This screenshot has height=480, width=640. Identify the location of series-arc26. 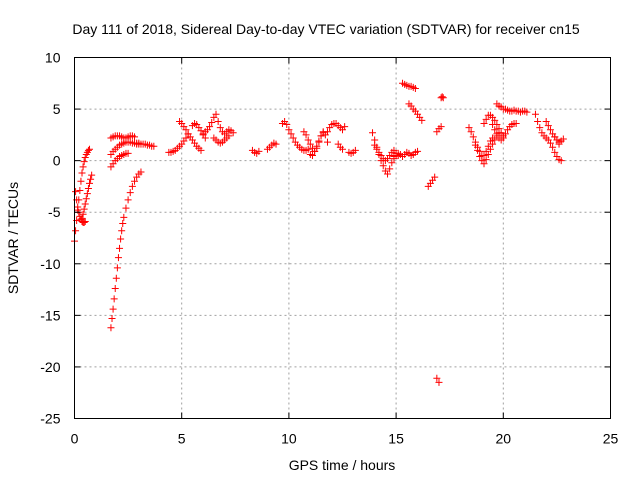
(438, 380).